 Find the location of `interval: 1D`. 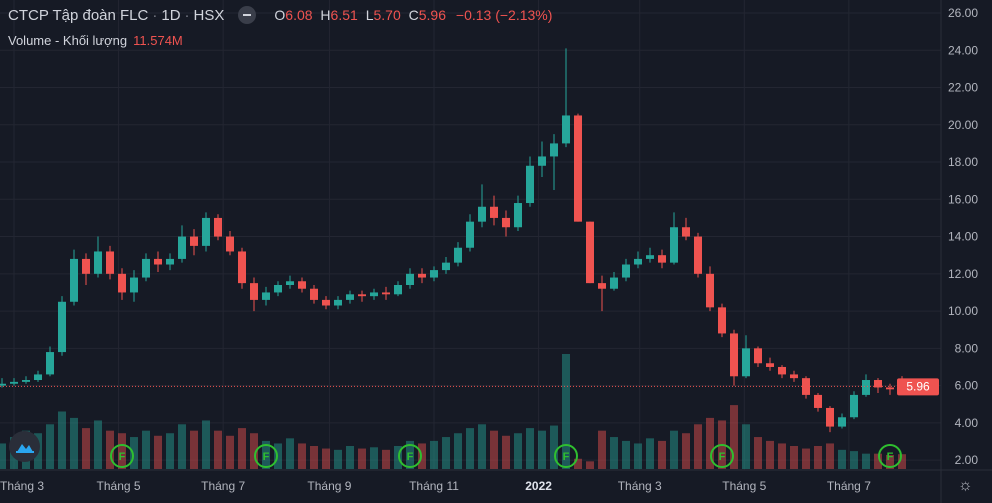

interval: 1D is located at coordinates (171, 15).